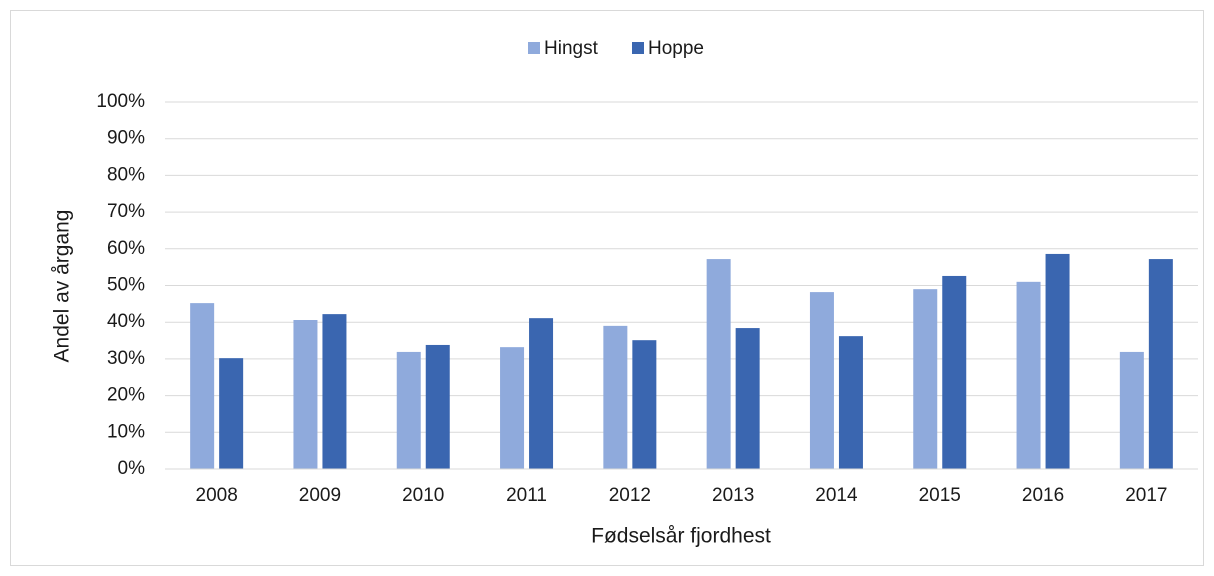 This screenshot has height=576, width=1214. I want to click on y-tick-label: 40%, so click(126, 321).